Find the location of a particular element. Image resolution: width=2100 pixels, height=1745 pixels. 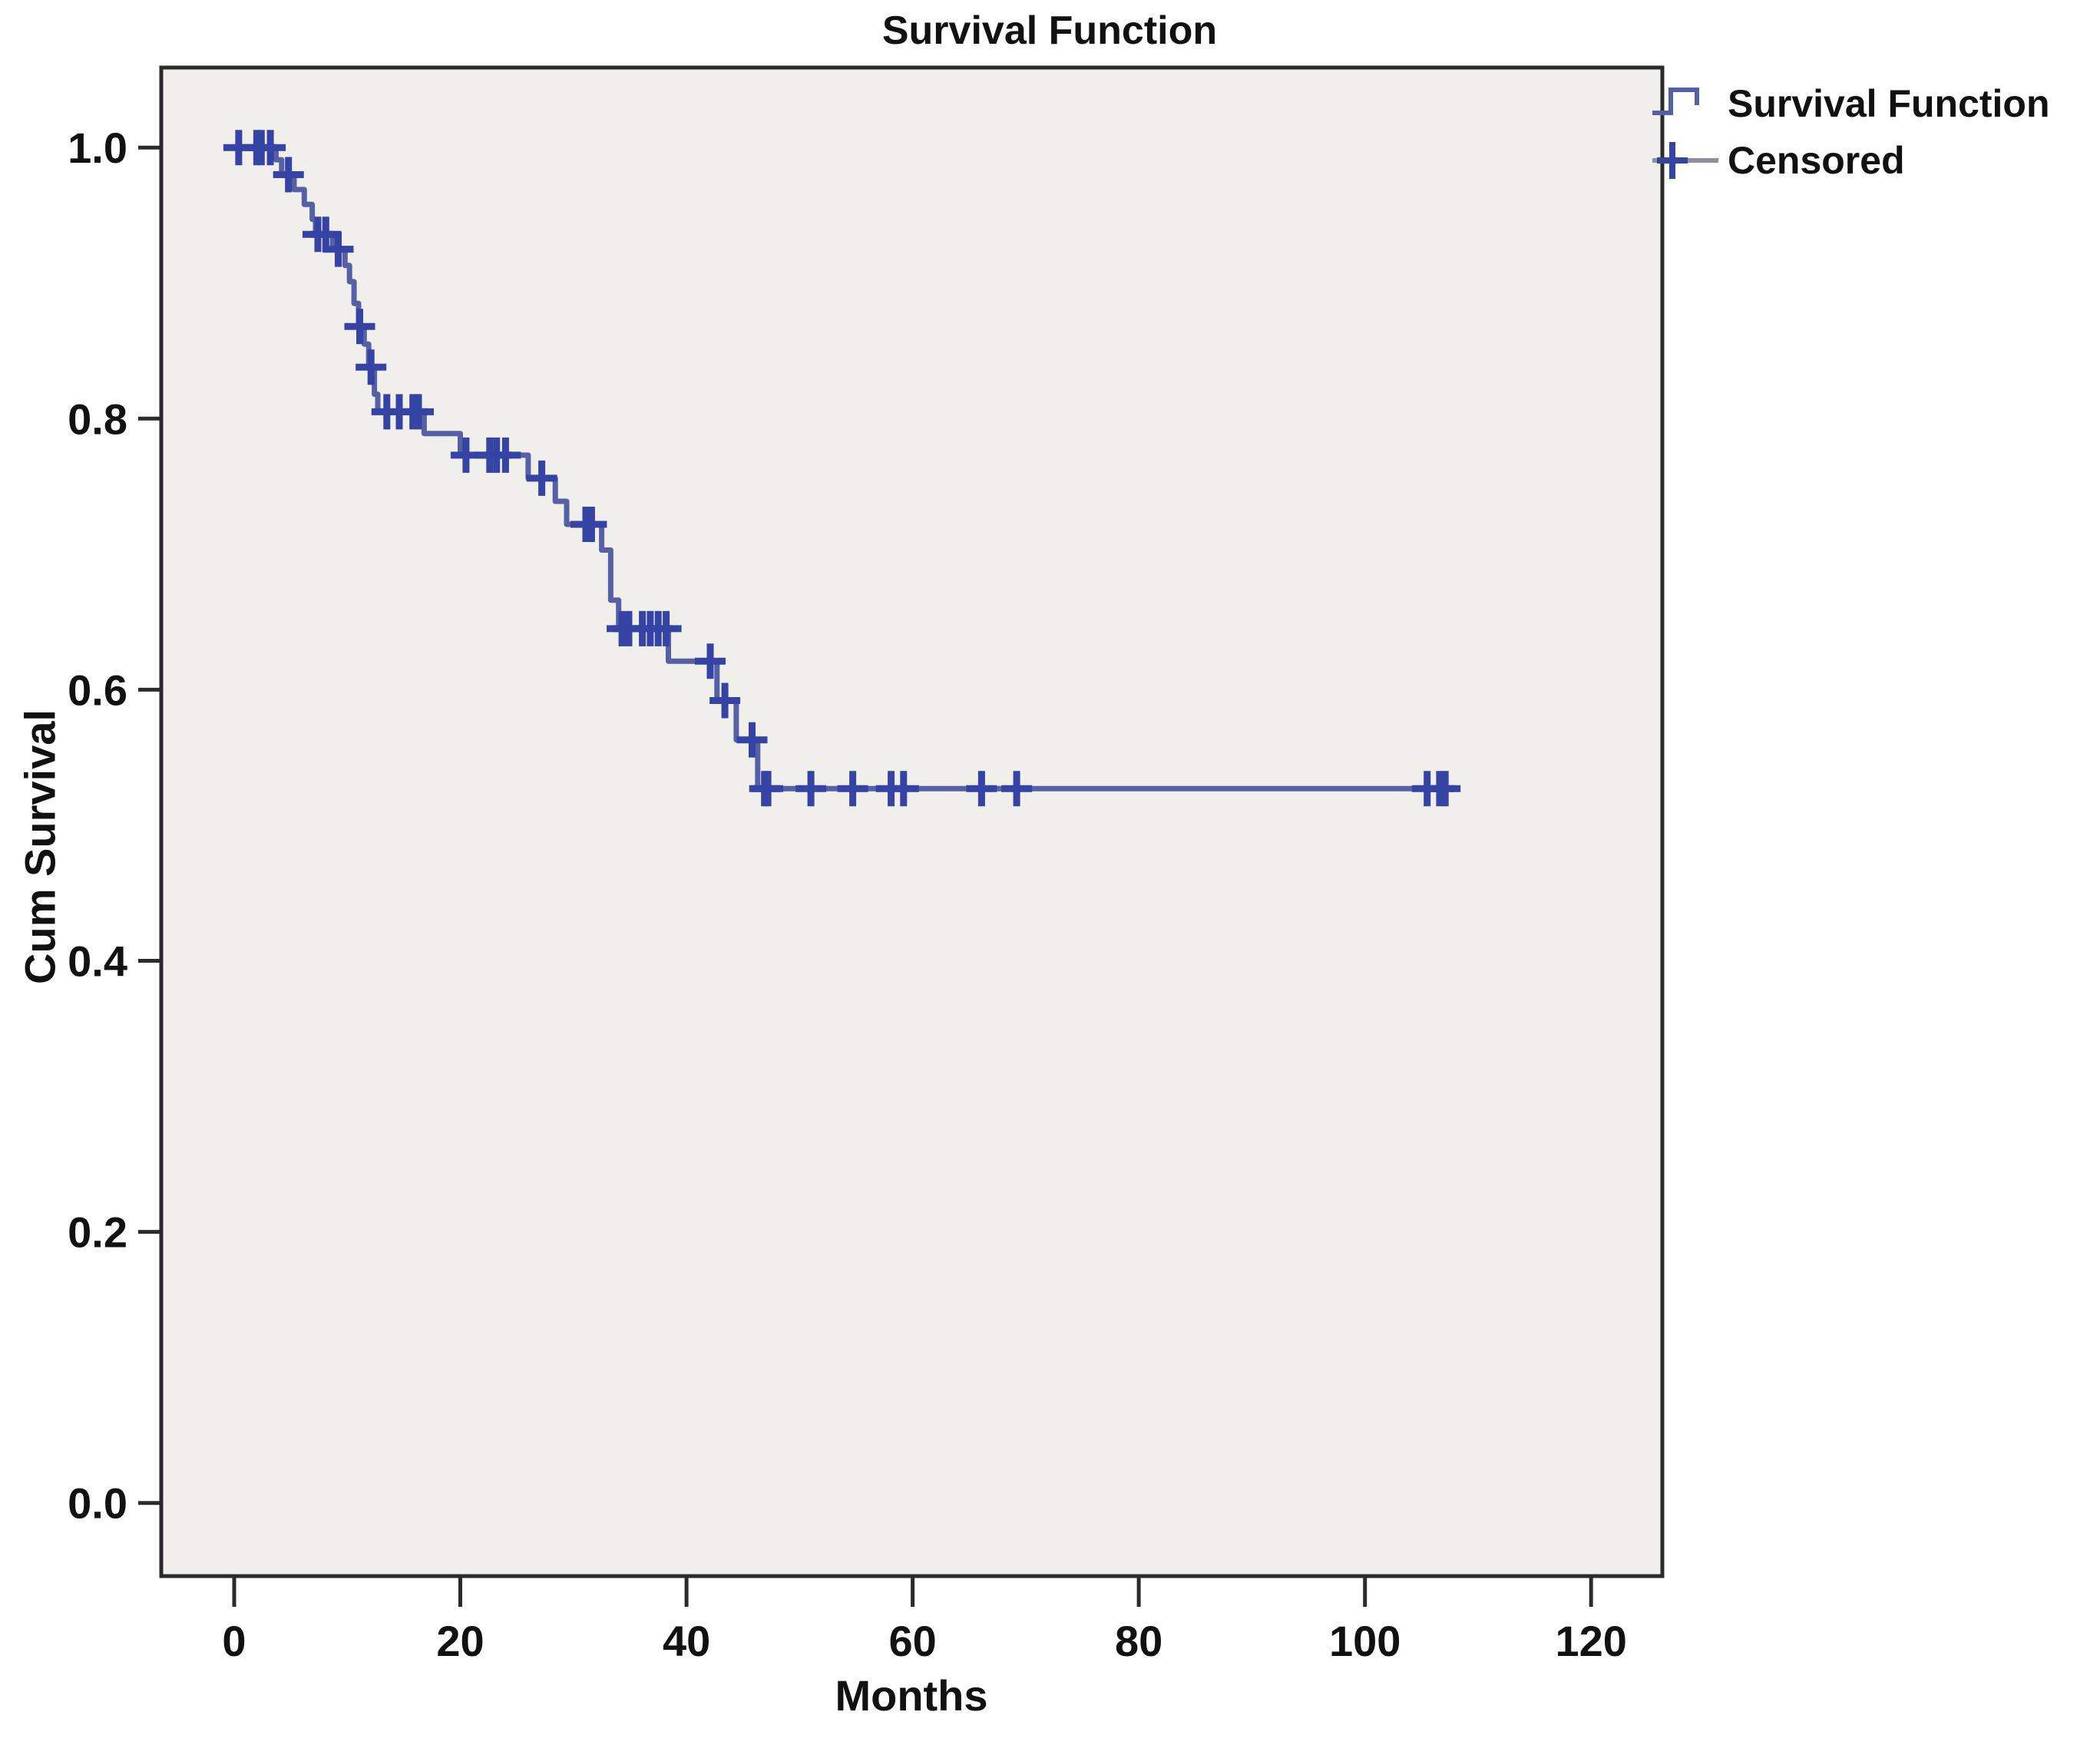

legend: Survival Function Censored is located at coordinates (1851, 132).